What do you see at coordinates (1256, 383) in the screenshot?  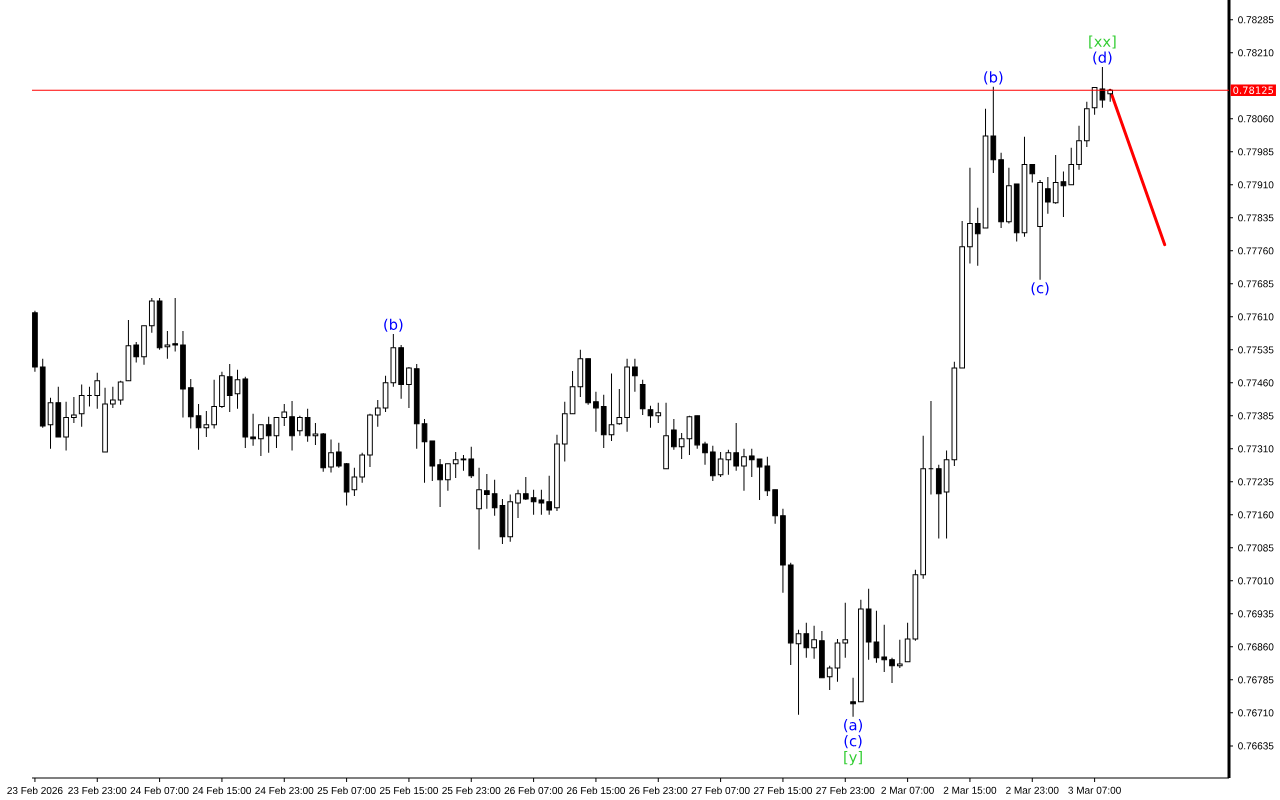 I see `y-tick-label: 0.77460` at bounding box center [1256, 383].